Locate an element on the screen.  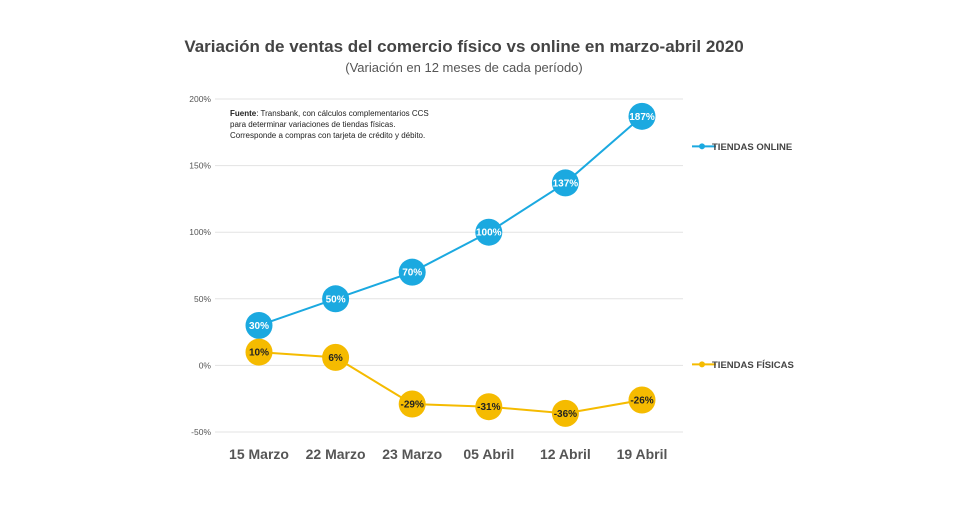
data-label: 100% is located at coordinates (489, 233).